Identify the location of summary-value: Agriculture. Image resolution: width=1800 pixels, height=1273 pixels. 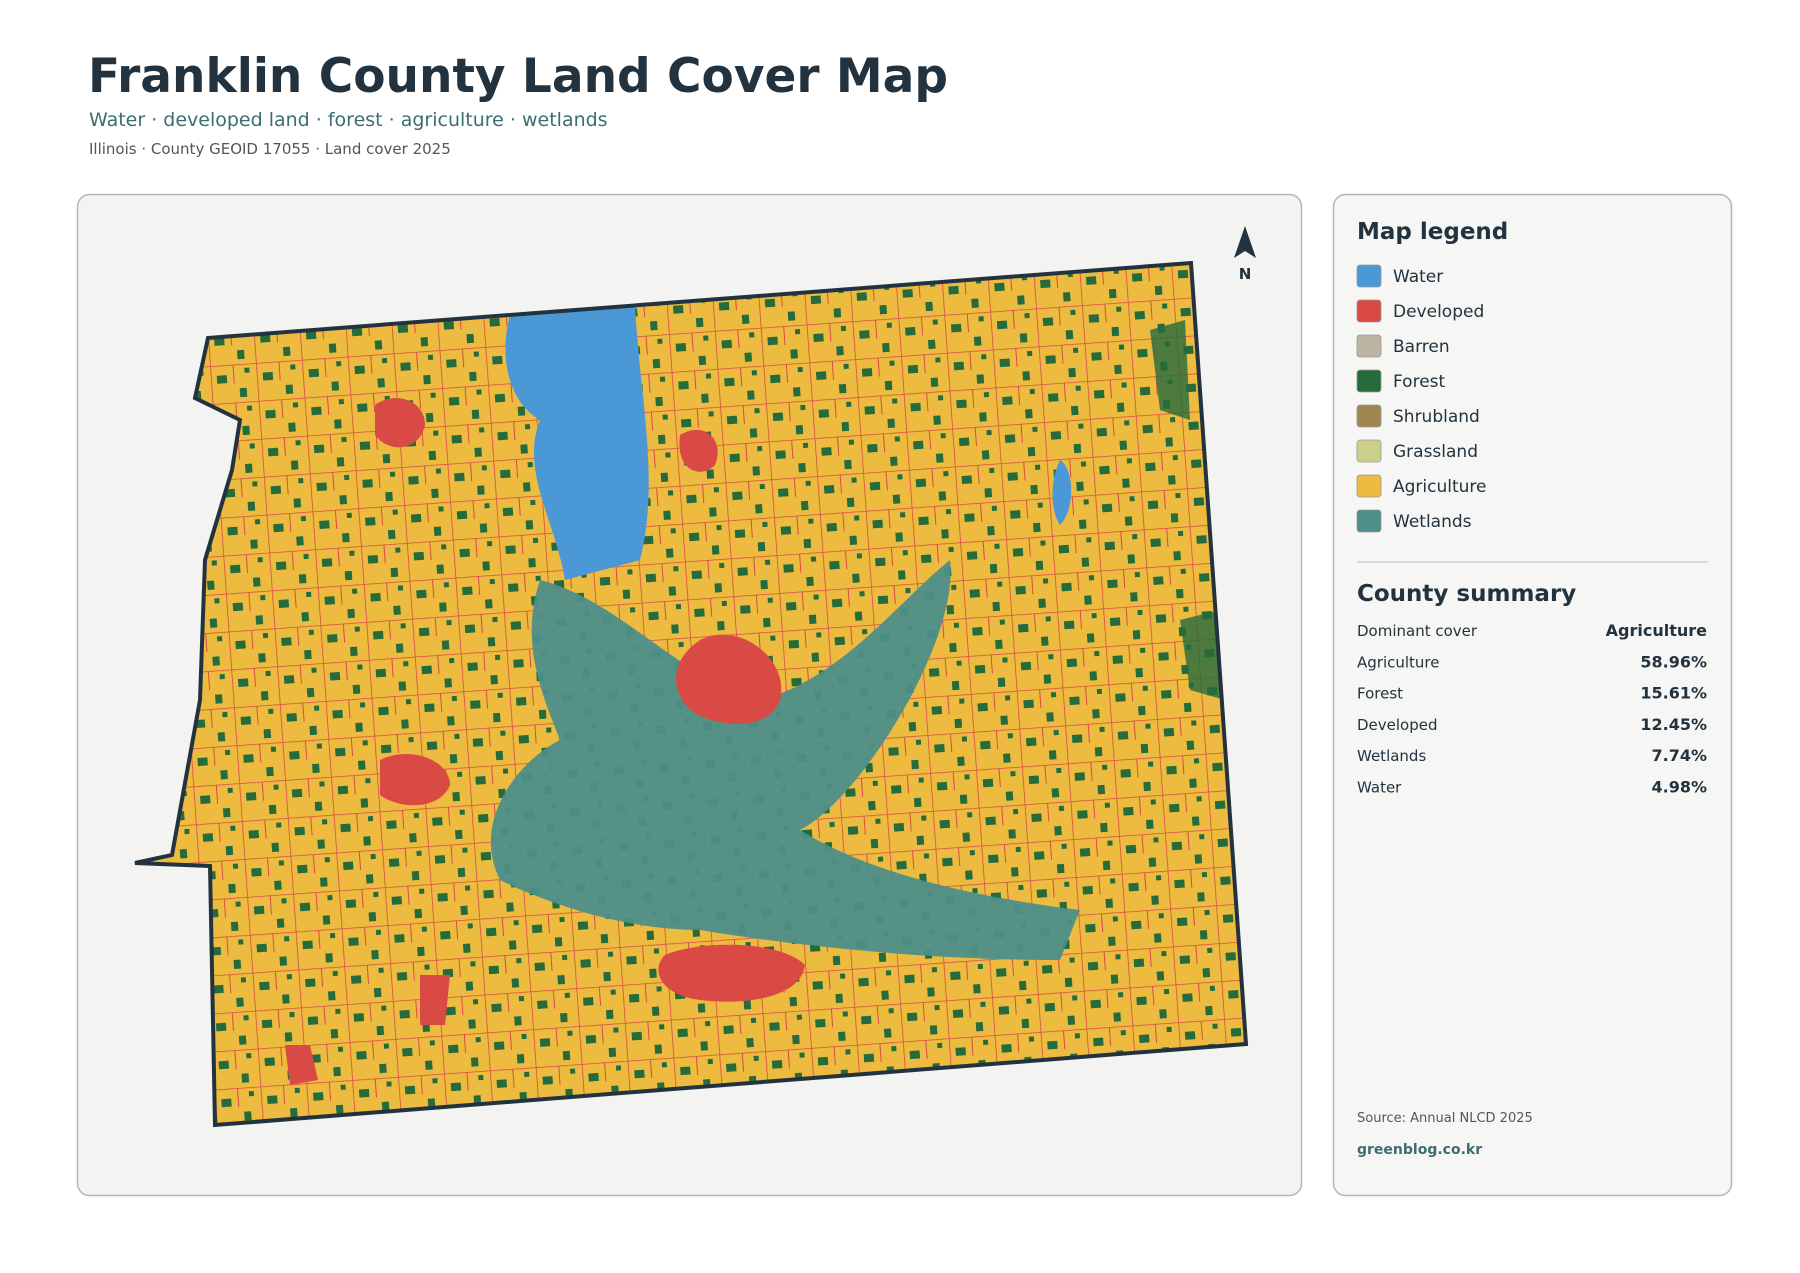
(1657, 630).